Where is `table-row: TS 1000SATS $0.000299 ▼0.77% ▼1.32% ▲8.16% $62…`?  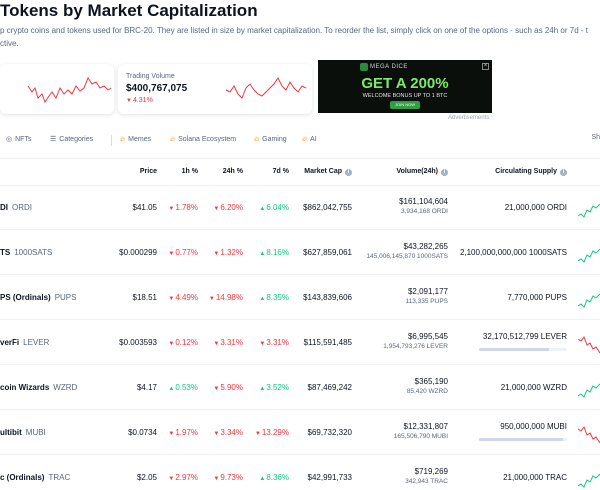 table-row: TS 1000SATS $0.000299 ▼0.77% ▼1.32% ▲8.16% $62… is located at coordinates (300, 253).